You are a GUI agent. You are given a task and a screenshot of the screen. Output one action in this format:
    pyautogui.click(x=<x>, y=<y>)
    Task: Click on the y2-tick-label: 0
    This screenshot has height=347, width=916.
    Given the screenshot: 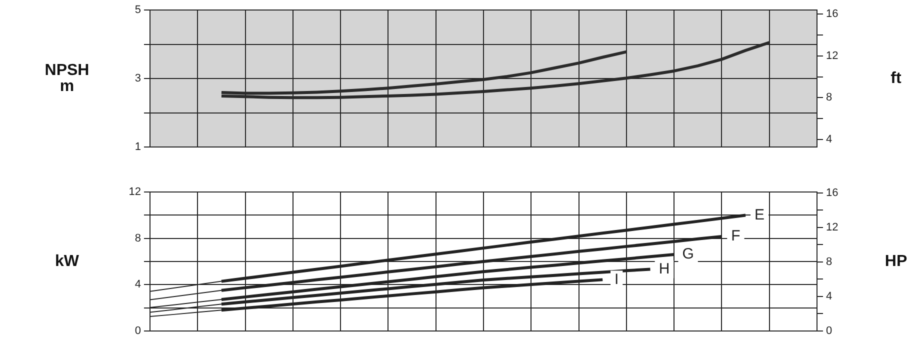 What is the action you would take?
    pyautogui.click(x=829, y=331)
    